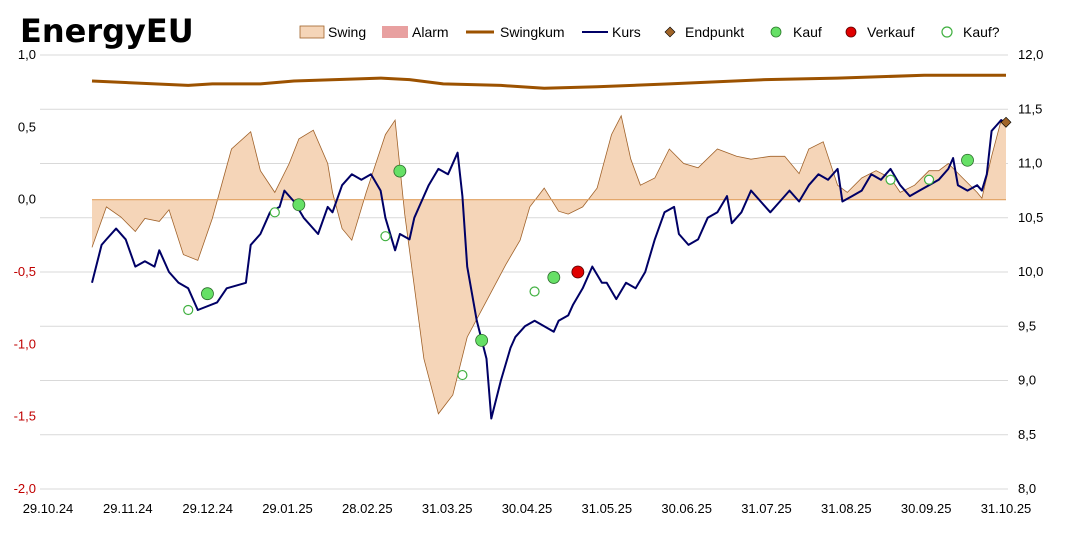 This screenshot has width=1067, height=555. Describe the element at coordinates (1030, 163) in the screenshot. I see `right-tick-label: 11,0` at that location.